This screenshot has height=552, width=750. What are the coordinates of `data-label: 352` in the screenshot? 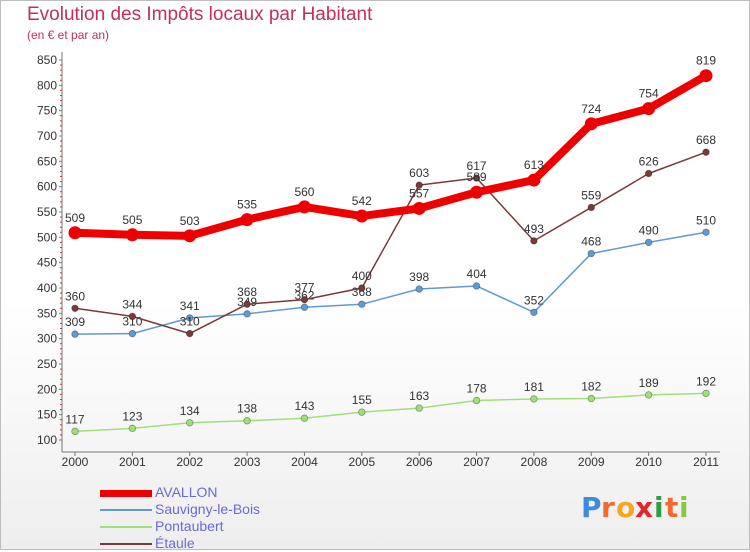 It's located at (534, 300).